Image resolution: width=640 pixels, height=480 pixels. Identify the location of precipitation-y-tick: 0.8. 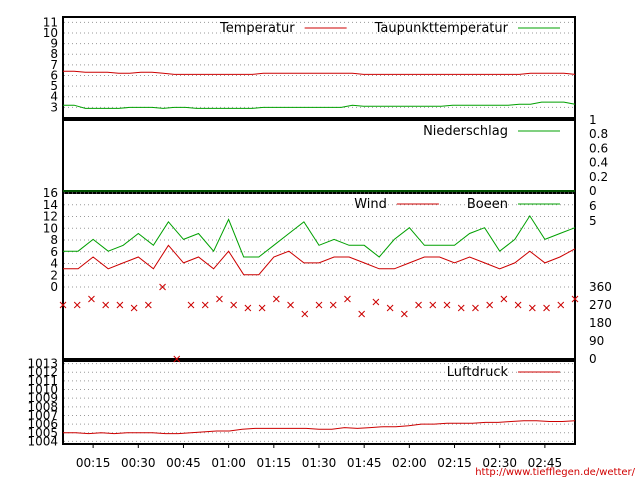
(598, 134).